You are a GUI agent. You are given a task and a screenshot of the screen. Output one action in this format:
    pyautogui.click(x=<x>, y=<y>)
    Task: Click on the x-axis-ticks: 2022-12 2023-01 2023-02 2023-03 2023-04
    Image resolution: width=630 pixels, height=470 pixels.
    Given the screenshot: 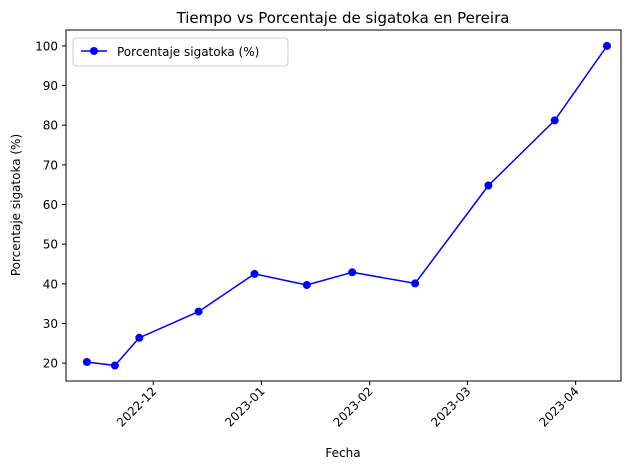 What is the action you would take?
    pyautogui.click(x=348, y=405)
    